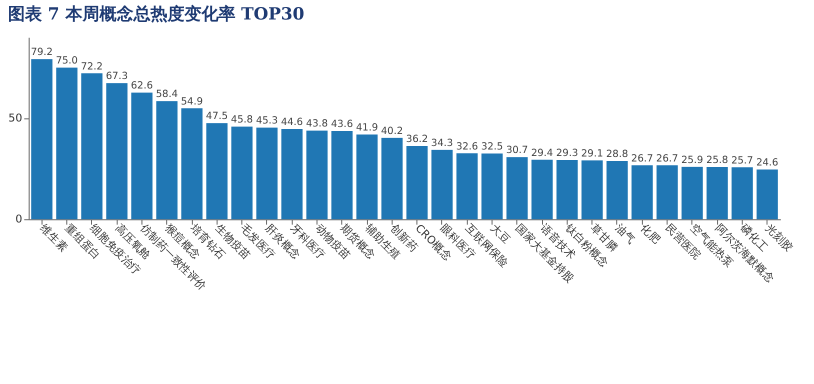 The image size is (814, 384). Describe the element at coordinates (717, 160) in the screenshot. I see `data-label: 25.8` at that location.